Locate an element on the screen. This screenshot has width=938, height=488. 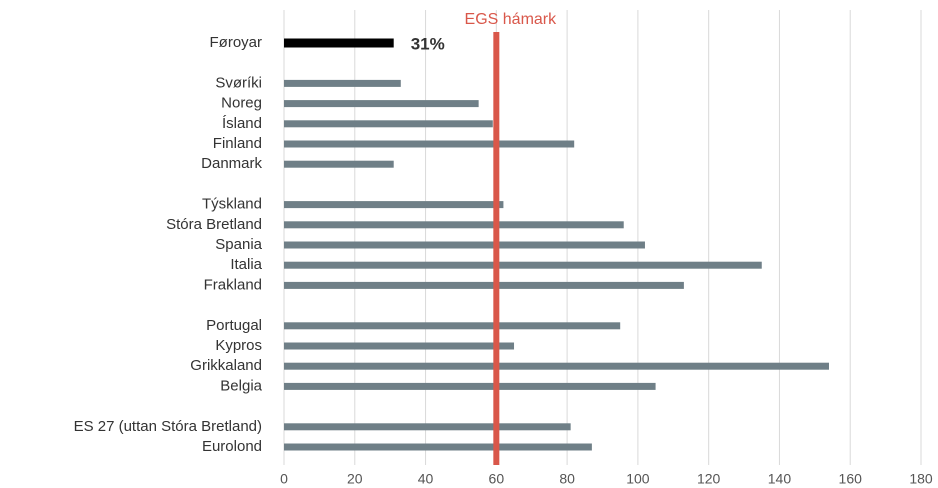
y-tick-label: Eurolond is located at coordinates (232, 446).